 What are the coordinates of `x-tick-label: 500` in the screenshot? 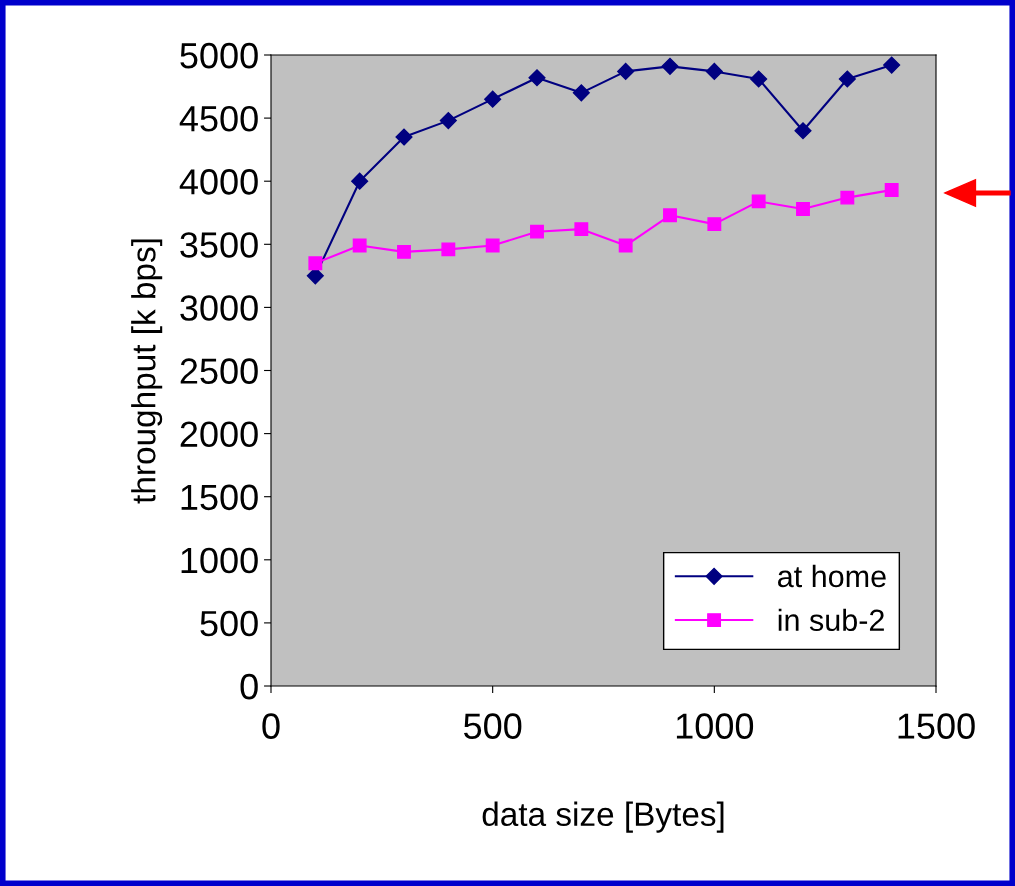 It's located at (492, 726).